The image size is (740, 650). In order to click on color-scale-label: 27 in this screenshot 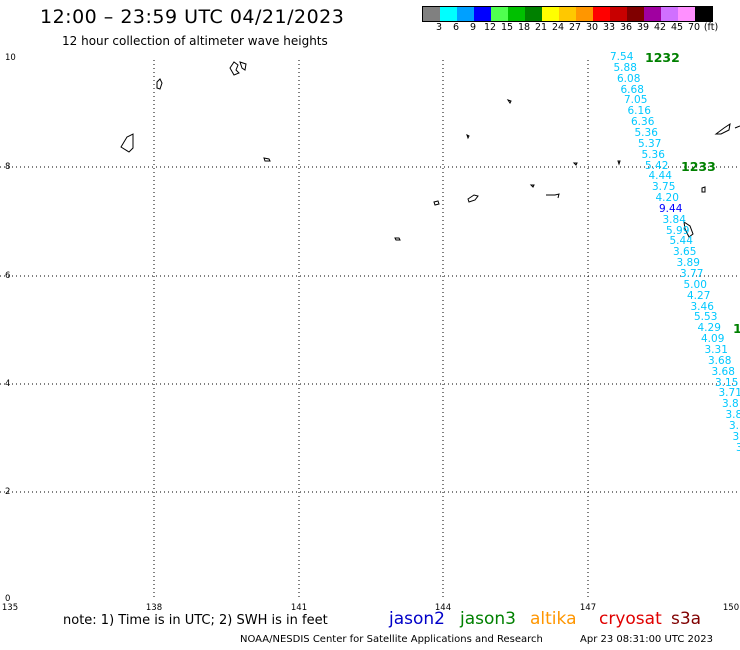, I will do `click(575, 27)`.